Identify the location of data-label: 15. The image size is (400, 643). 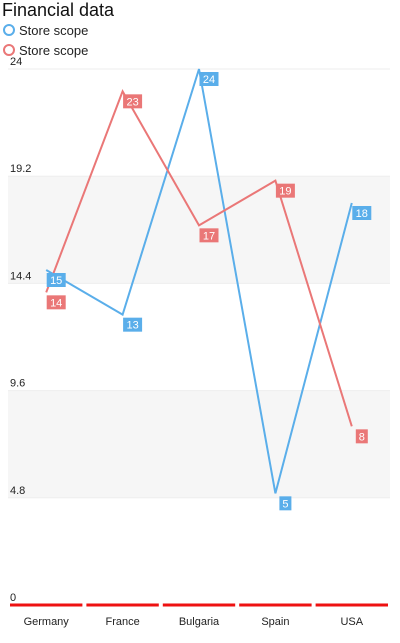
(56, 280).